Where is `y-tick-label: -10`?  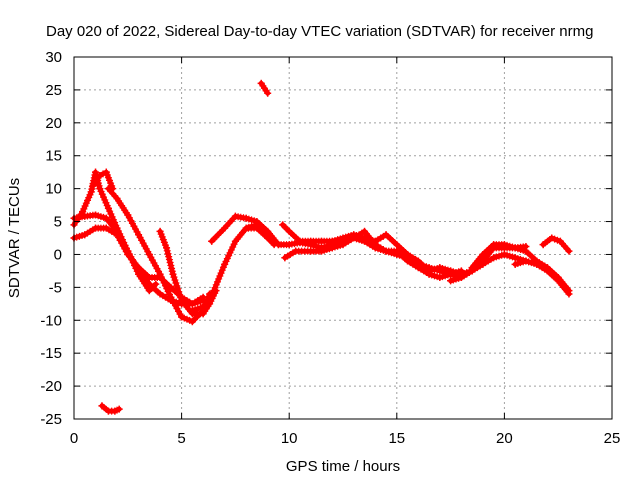 y-tick-label: -10 is located at coordinates (51, 320).